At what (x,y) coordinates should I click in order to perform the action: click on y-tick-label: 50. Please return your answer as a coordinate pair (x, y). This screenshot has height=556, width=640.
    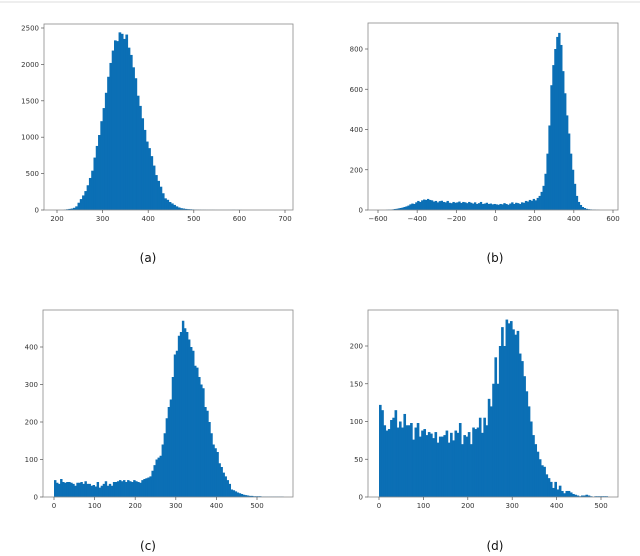
    Looking at the image, I should click on (358, 460).